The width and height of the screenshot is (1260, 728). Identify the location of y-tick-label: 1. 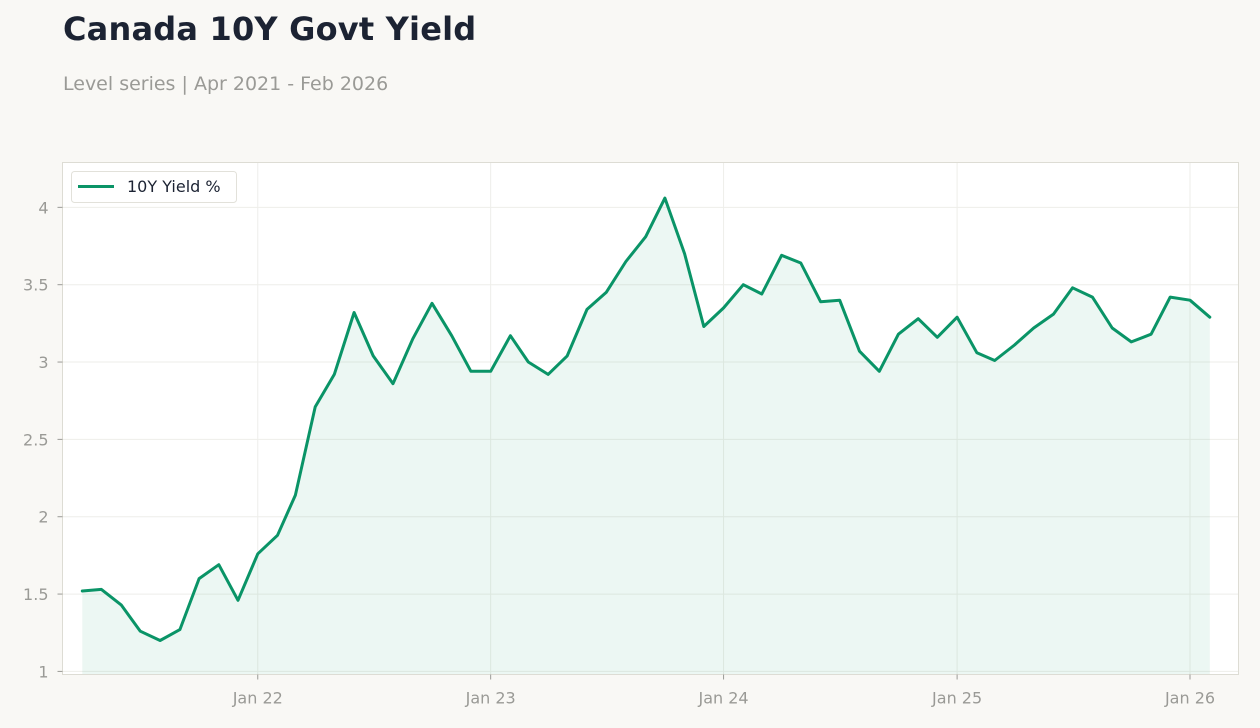
(43, 671).